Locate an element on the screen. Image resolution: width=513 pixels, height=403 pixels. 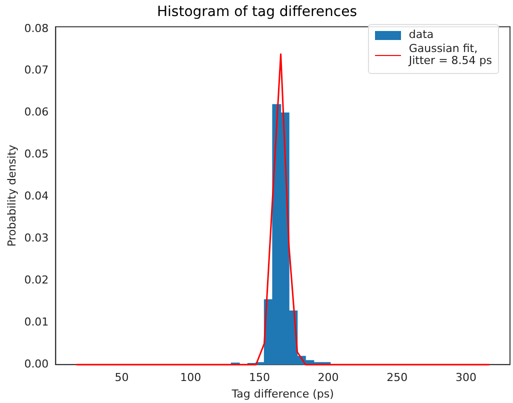
x-tick-label: 150 is located at coordinates (259, 377).